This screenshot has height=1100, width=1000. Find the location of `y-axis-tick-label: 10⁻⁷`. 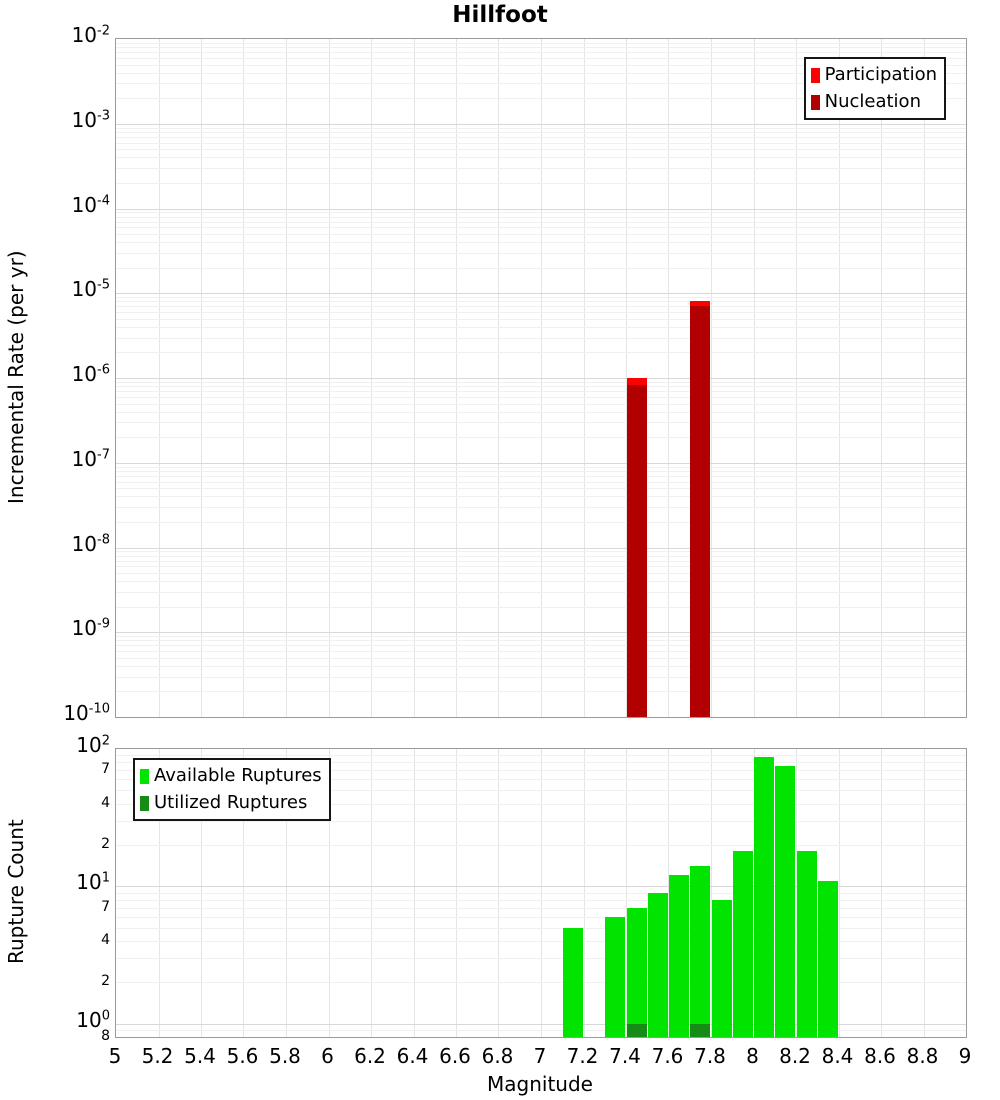

y-axis-tick-label: 10⁻⁷ is located at coordinates (90, 458).